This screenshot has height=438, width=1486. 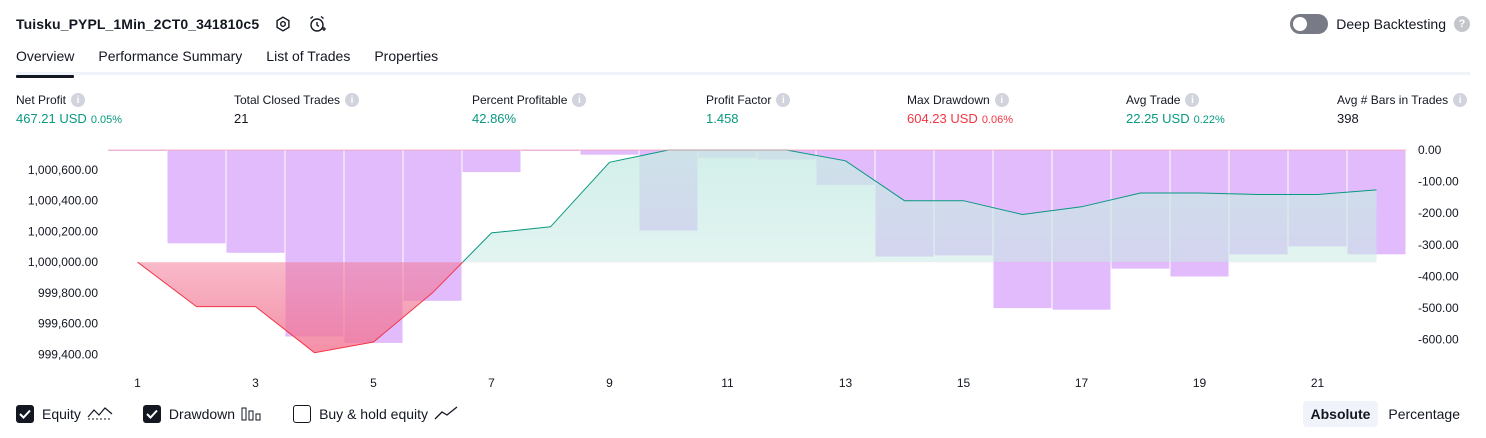 I want to click on left-axis-tick-label: 999,600.00, so click(x=68, y=324).